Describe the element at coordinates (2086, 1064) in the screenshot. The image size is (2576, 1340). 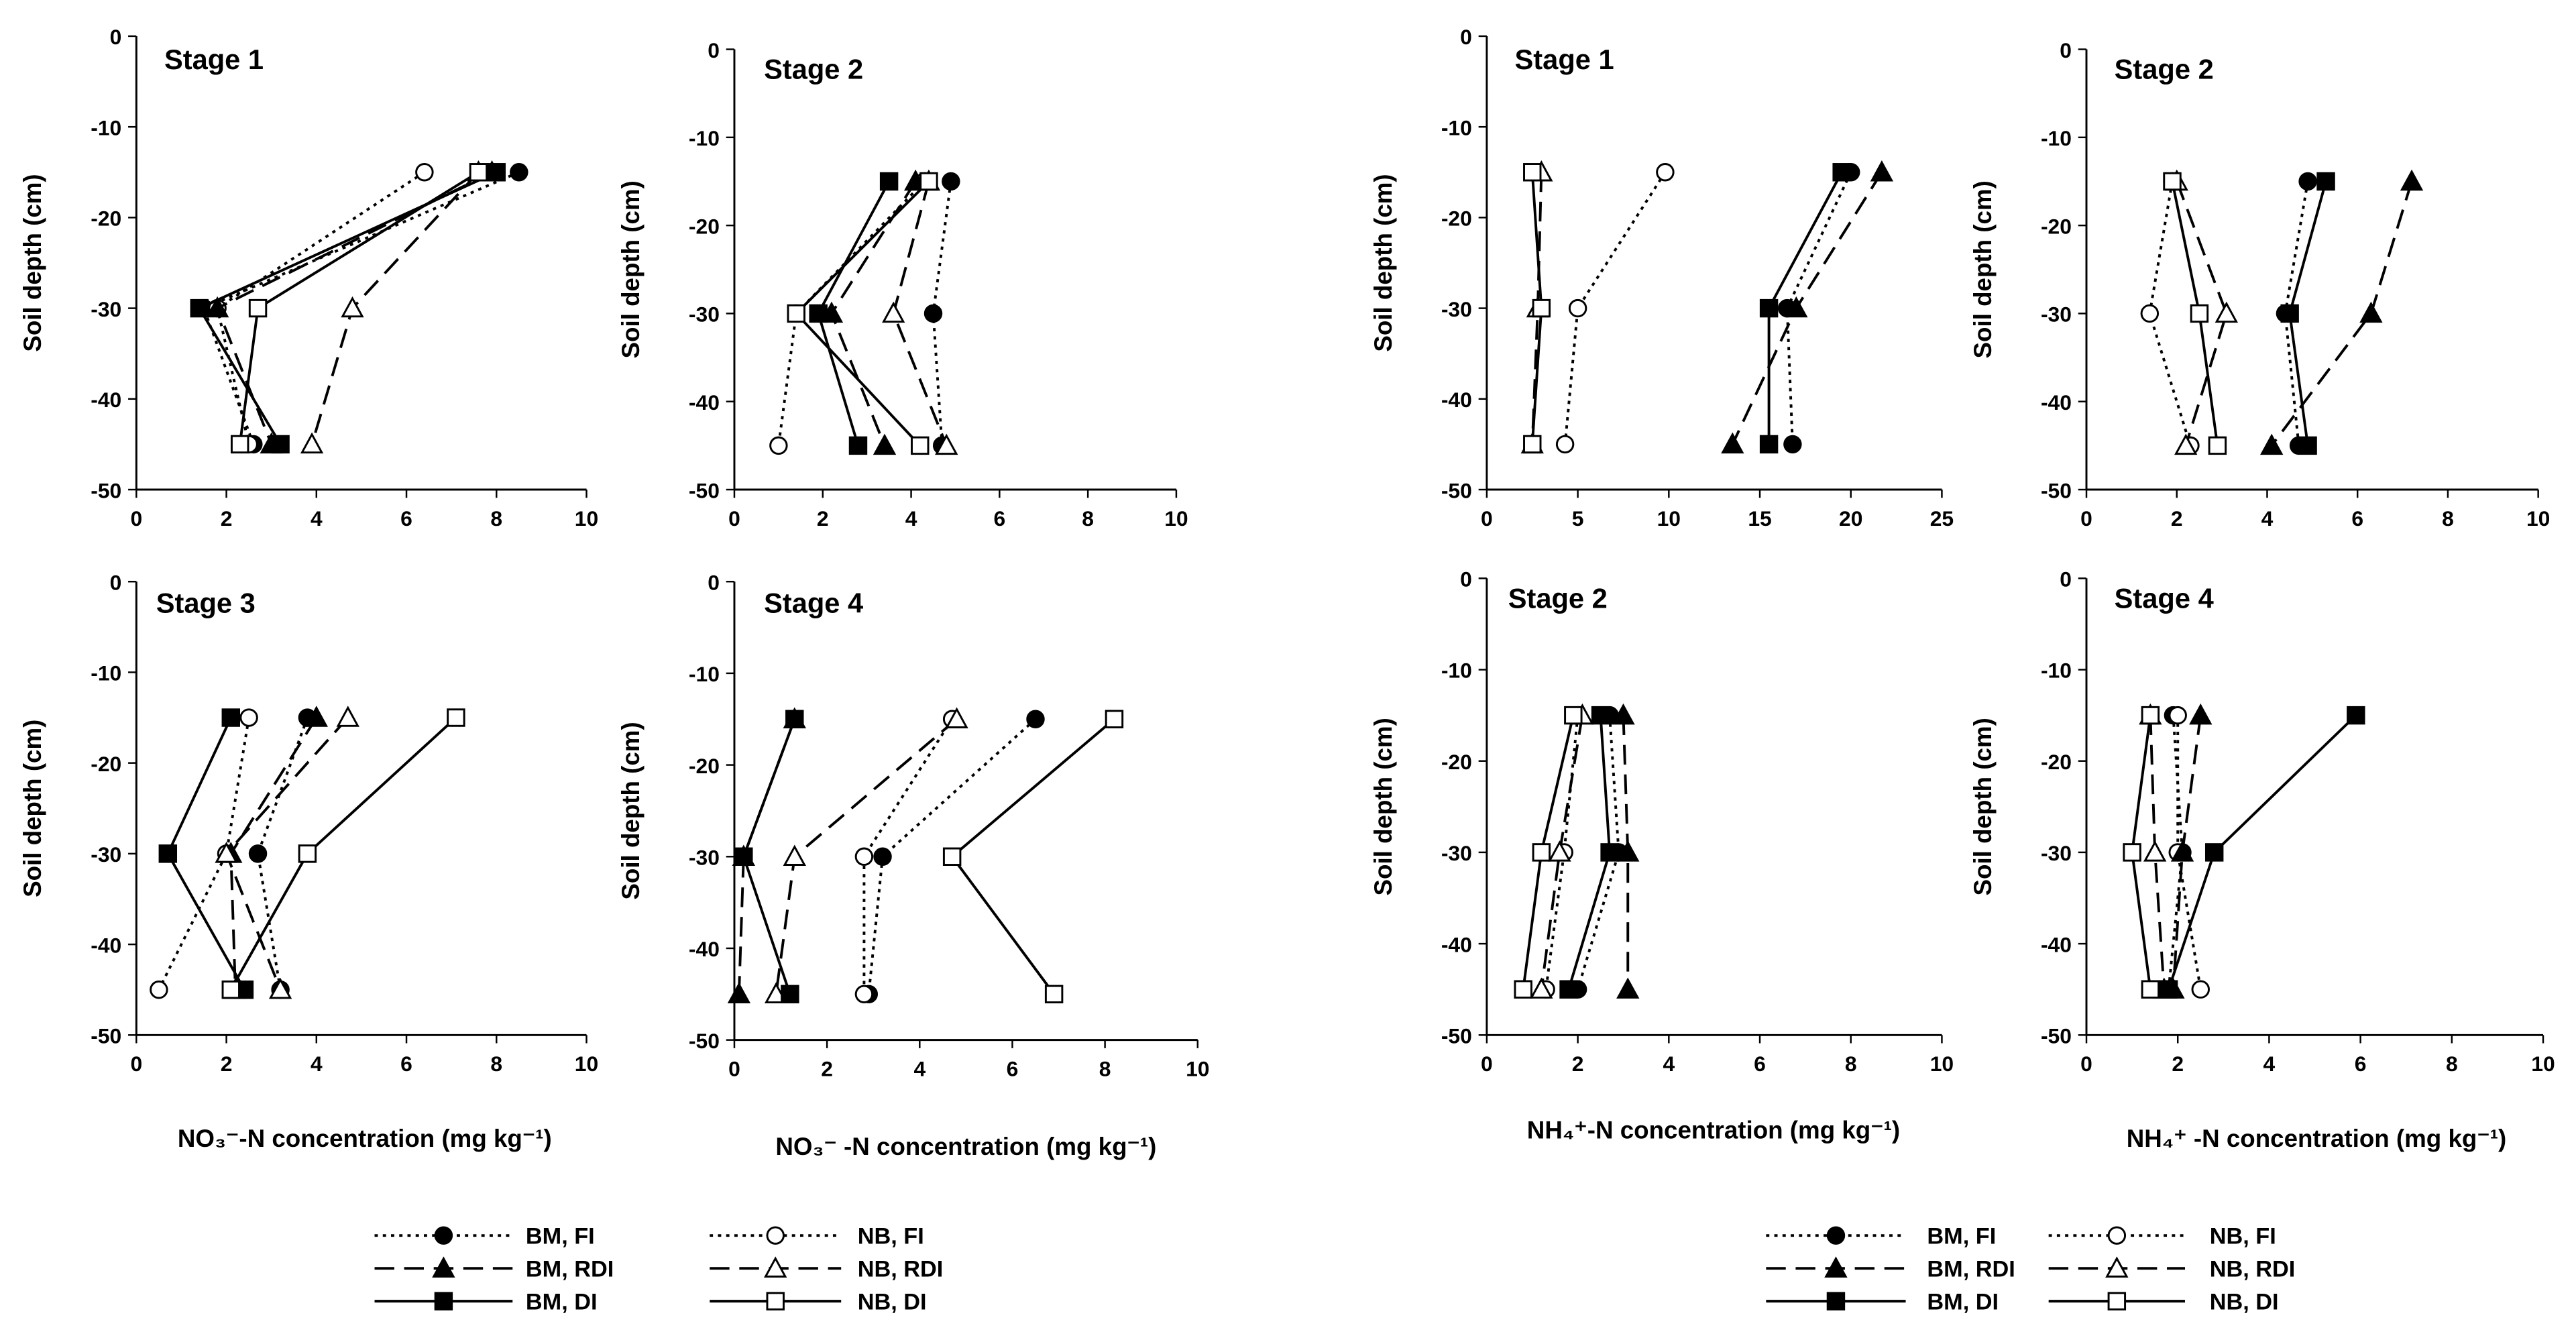
I see `x-tick-label: 0` at that location.